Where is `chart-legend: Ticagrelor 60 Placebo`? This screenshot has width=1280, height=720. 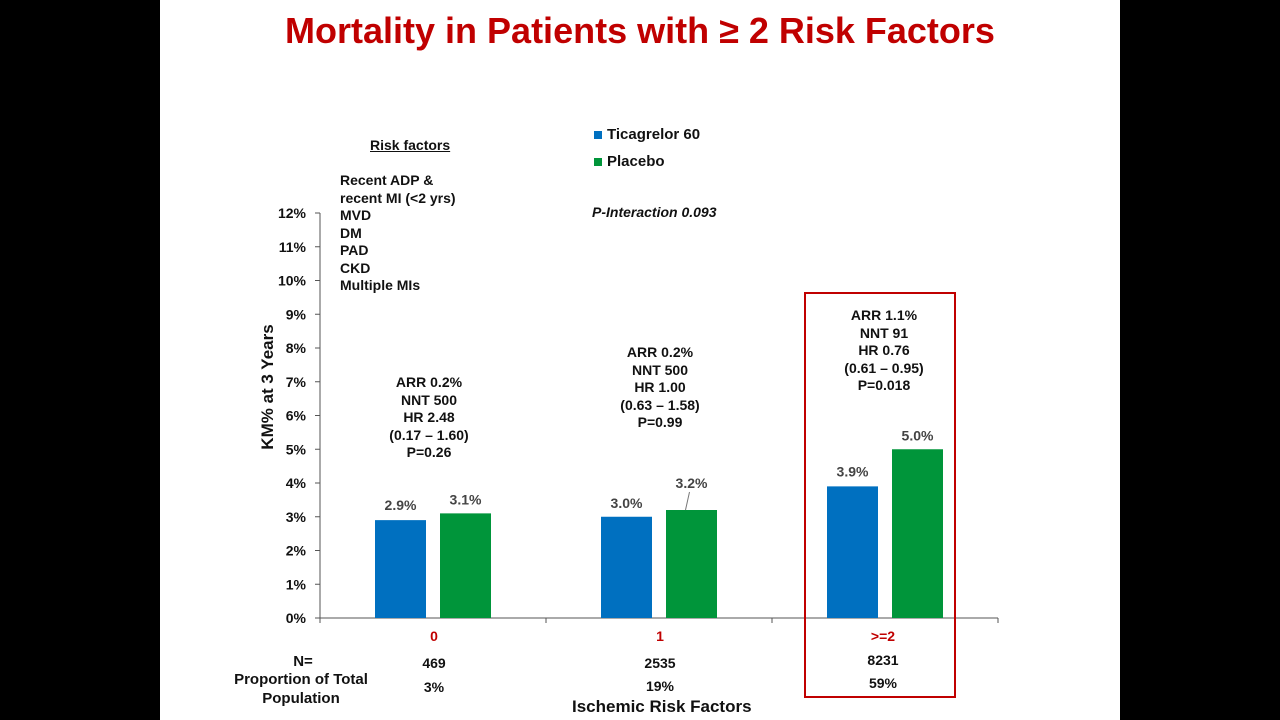 chart-legend: Ticagrelor 60 Placebo is located at coordinates (647, 148).